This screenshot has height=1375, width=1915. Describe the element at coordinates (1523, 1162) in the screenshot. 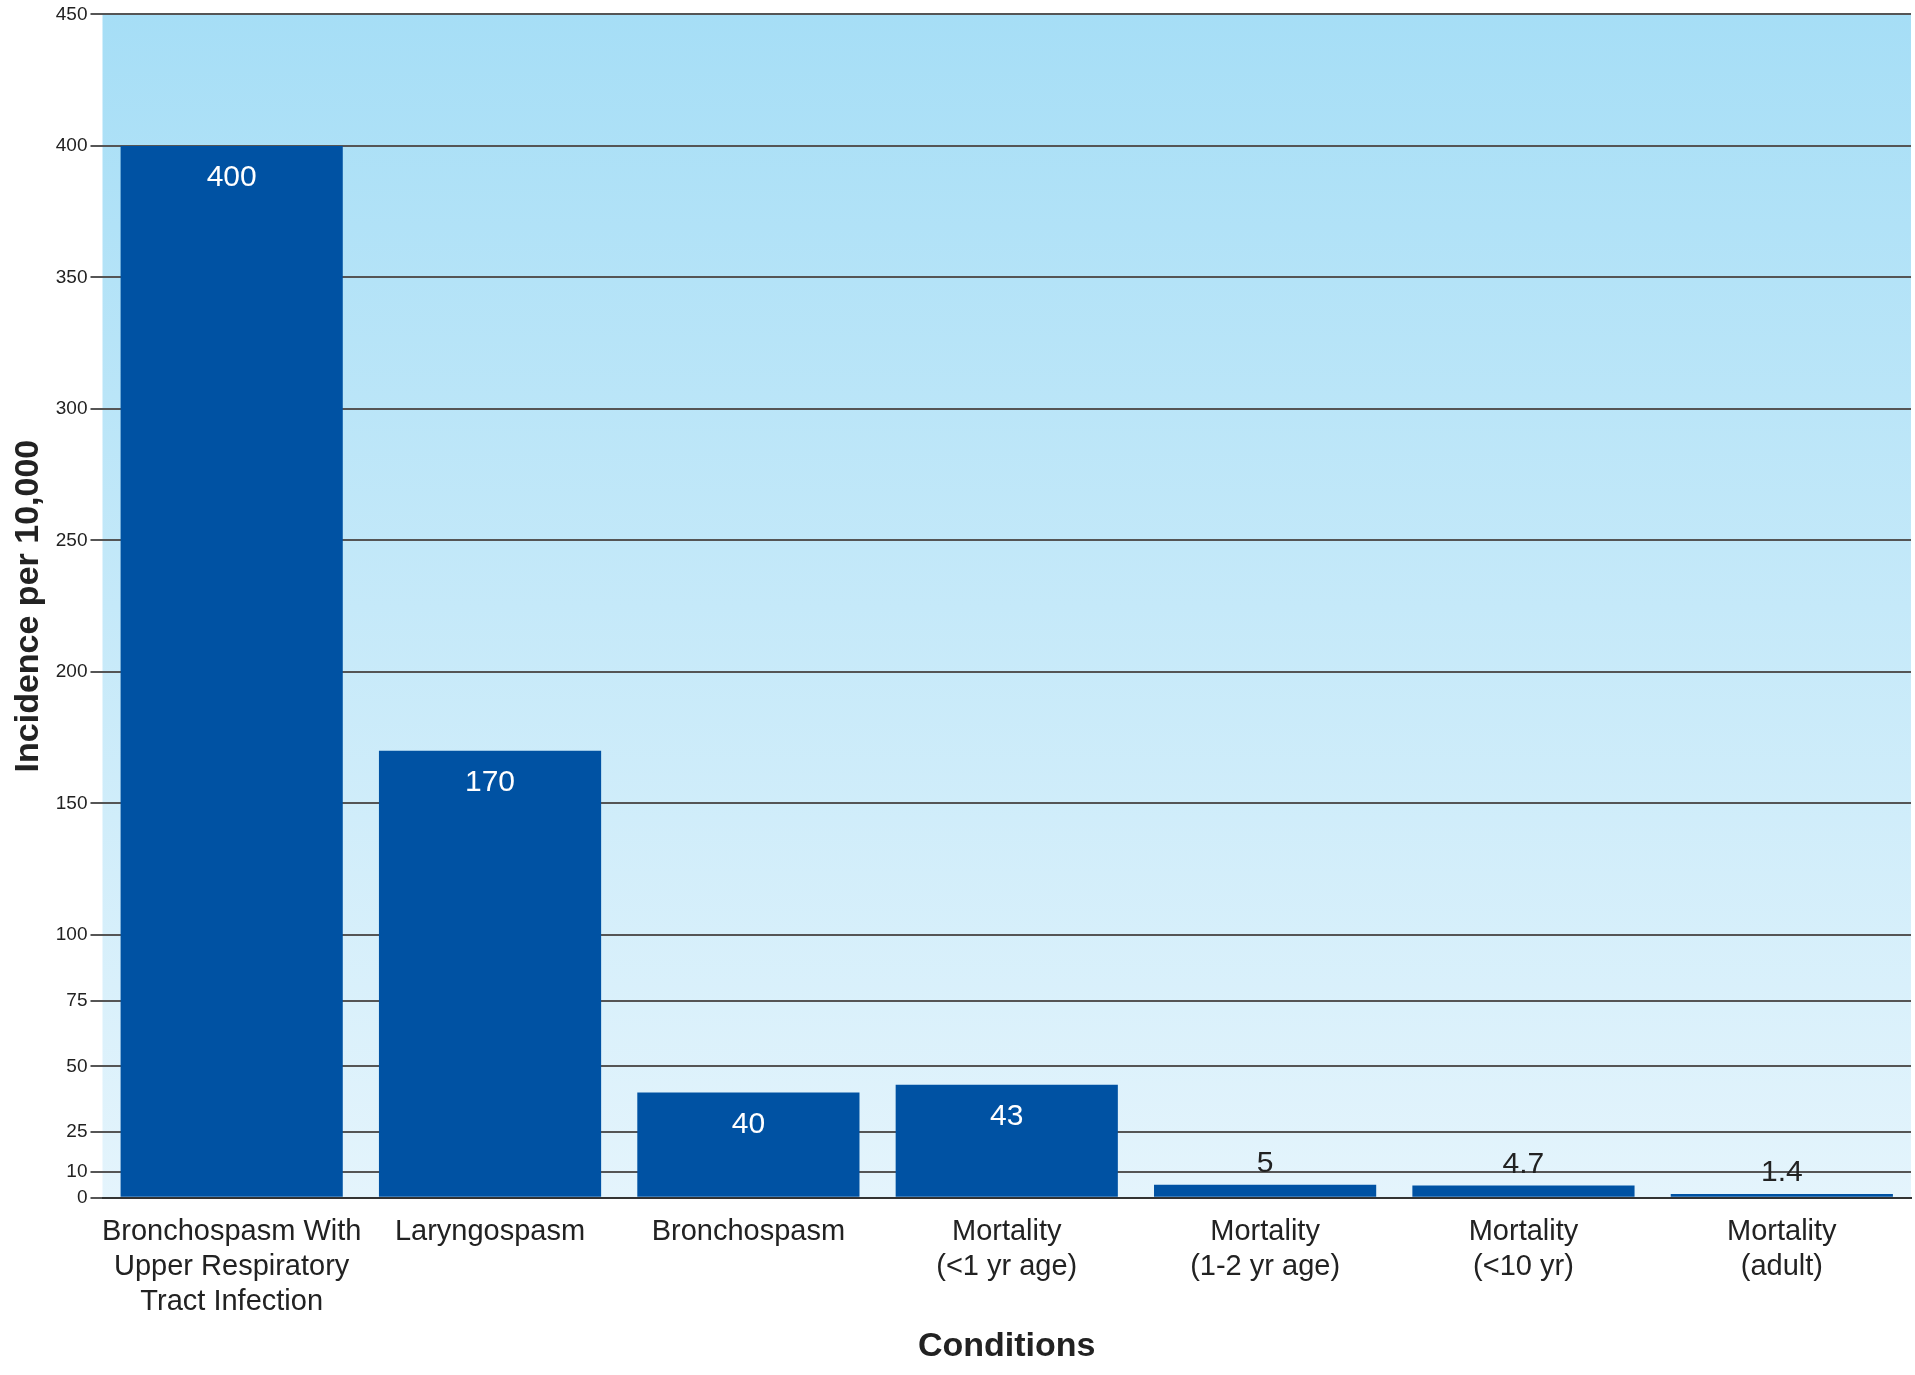

I see `data-label: 4.7` at that location.